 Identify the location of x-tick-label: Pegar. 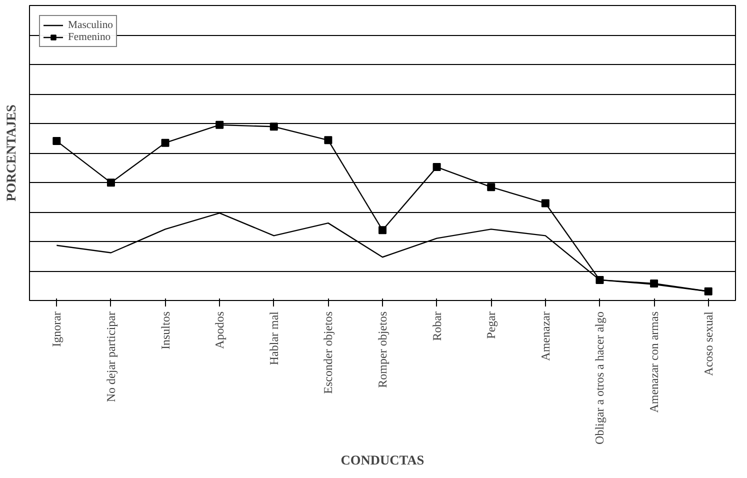
(491, 325).